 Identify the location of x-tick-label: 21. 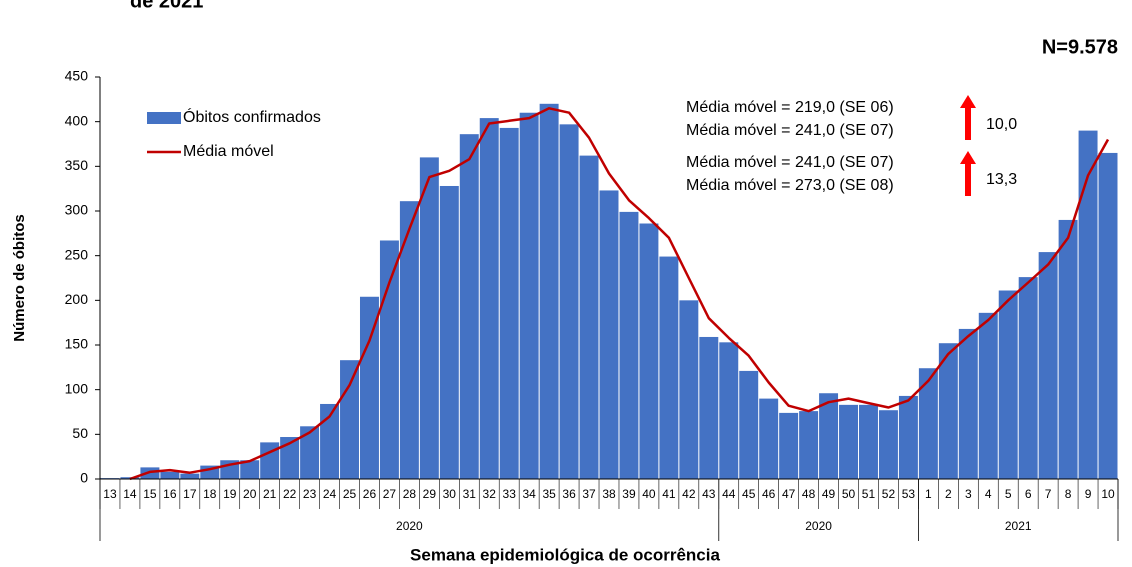
(270, 494).